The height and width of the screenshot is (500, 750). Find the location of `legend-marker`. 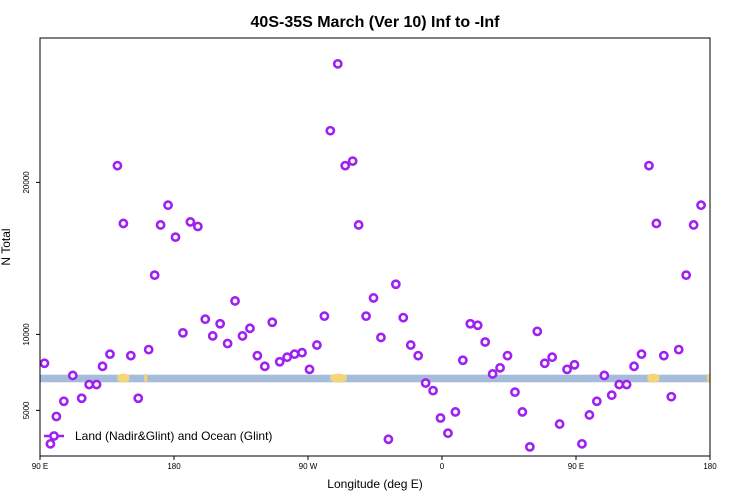

legend-marker is located at coordinates (54, 436).